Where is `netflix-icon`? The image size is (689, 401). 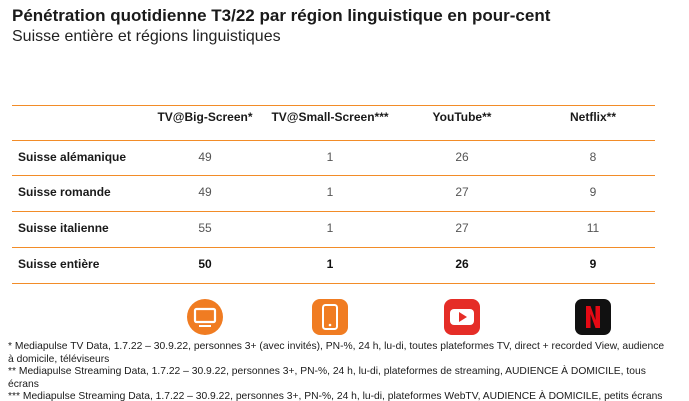 netflix-icon is located at coordinates (593, 317).